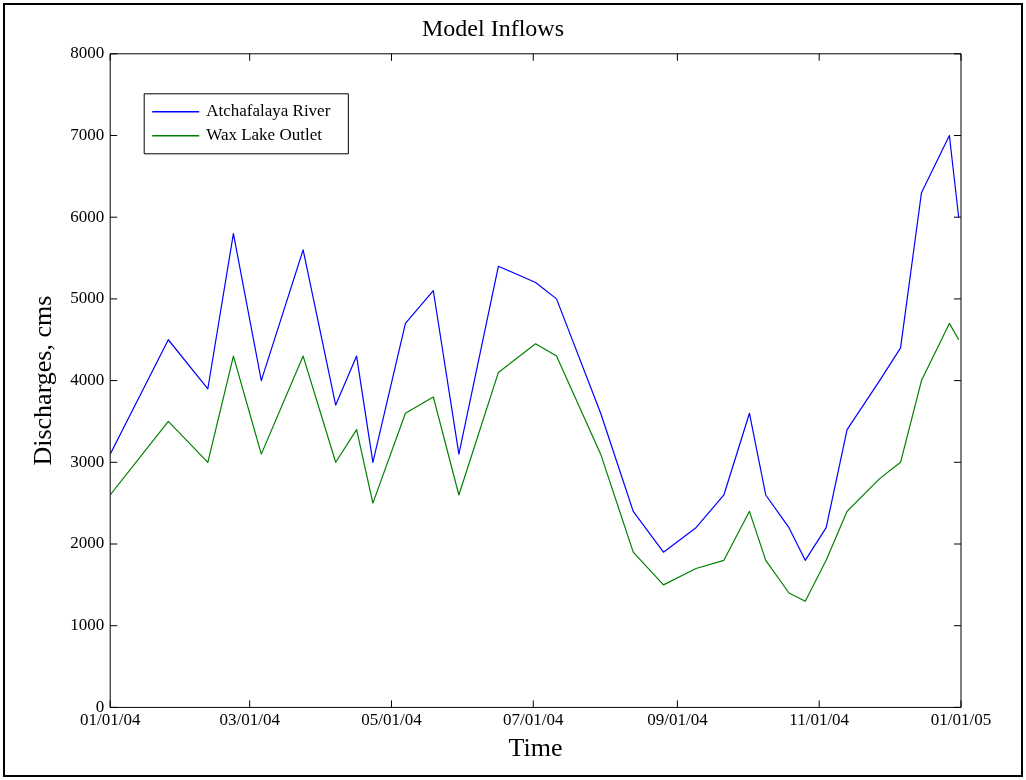 The height and width of the screenshot is (780, 1026). Describe the element at coordinates (87, 298) in the screenshot. I see `y-tick-label: 5000` at that location.